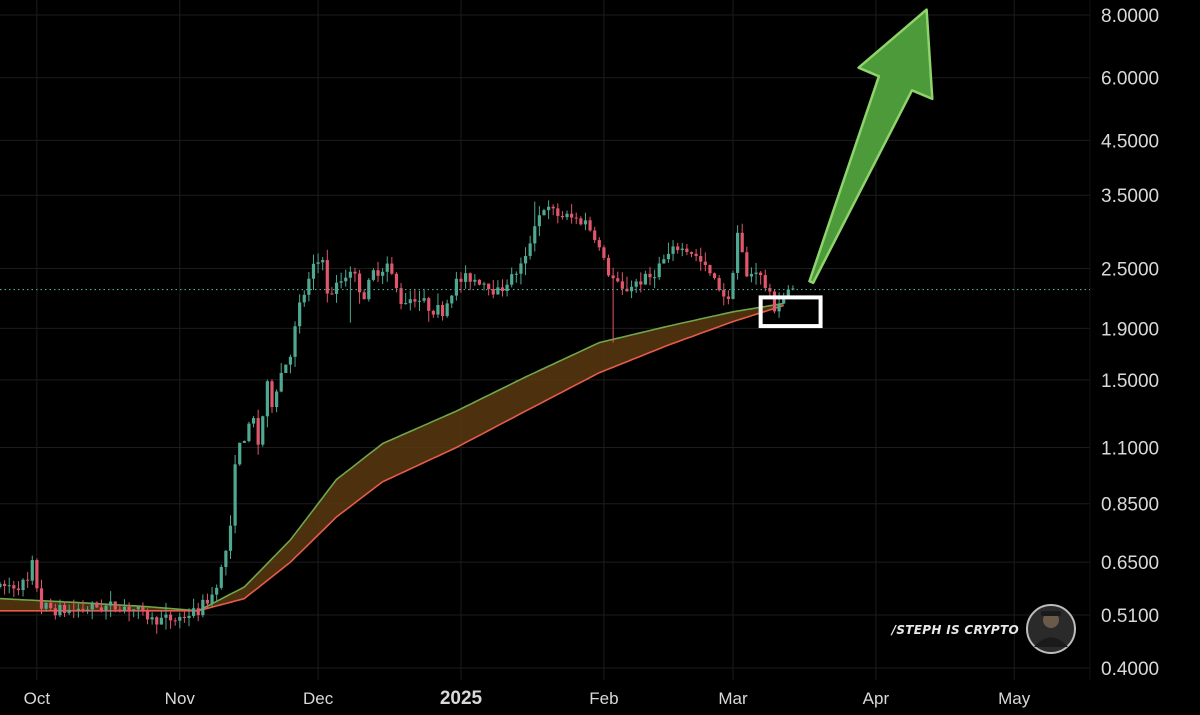  What do you see at coordinates (983, 629) in the screenshot?
I see `watermark: /STEPH IS CRYPTO` at bounding box center [983, 629].